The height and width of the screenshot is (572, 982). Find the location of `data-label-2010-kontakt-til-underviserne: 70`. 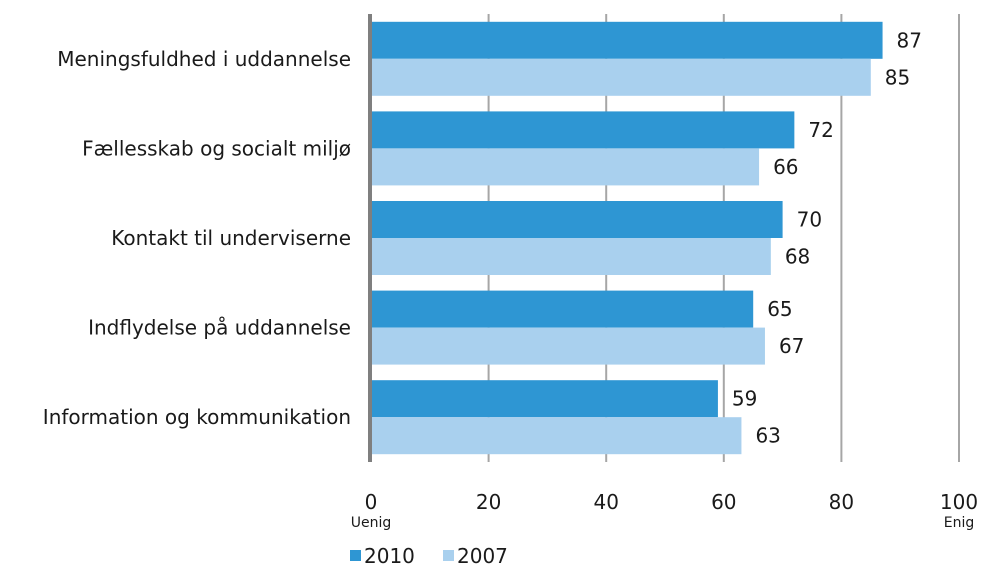

data-label-2010-kontakt-til-underviserne: 70 is located at coordinates (809, 220).